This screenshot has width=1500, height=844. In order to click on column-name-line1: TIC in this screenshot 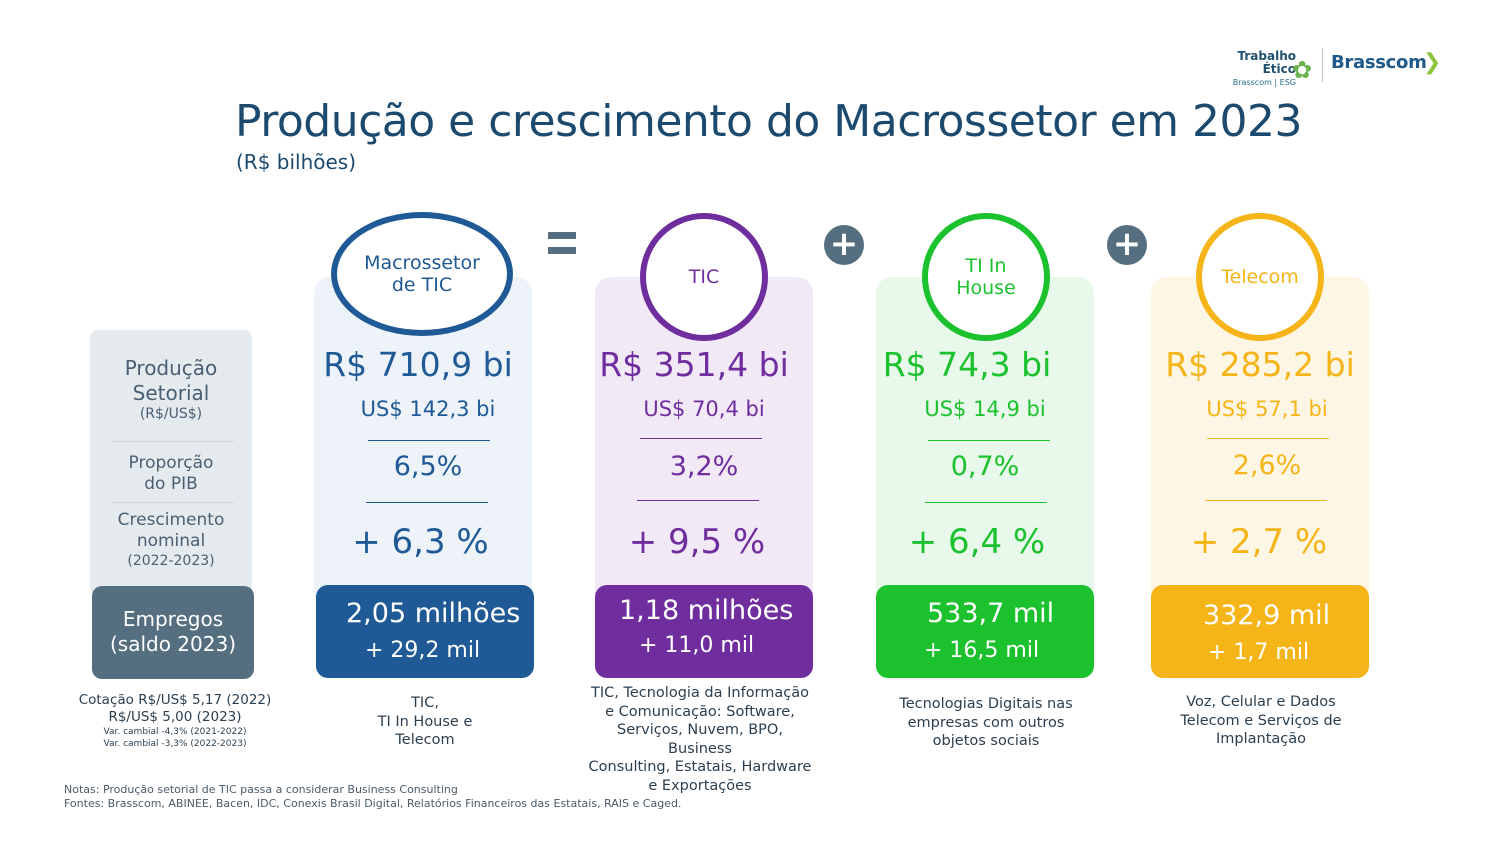, I will do `click(704, 277)`.